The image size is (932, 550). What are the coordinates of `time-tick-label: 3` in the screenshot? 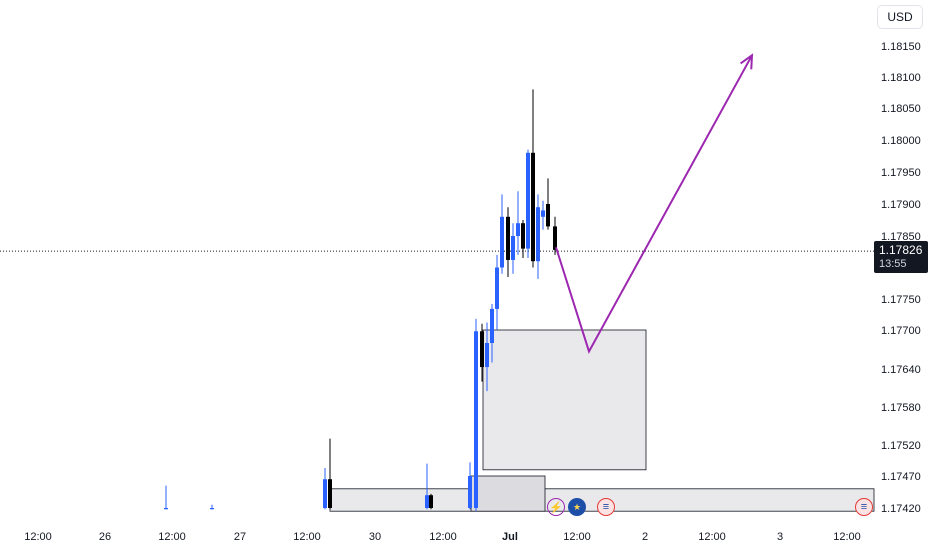 It's located at (780, 537).